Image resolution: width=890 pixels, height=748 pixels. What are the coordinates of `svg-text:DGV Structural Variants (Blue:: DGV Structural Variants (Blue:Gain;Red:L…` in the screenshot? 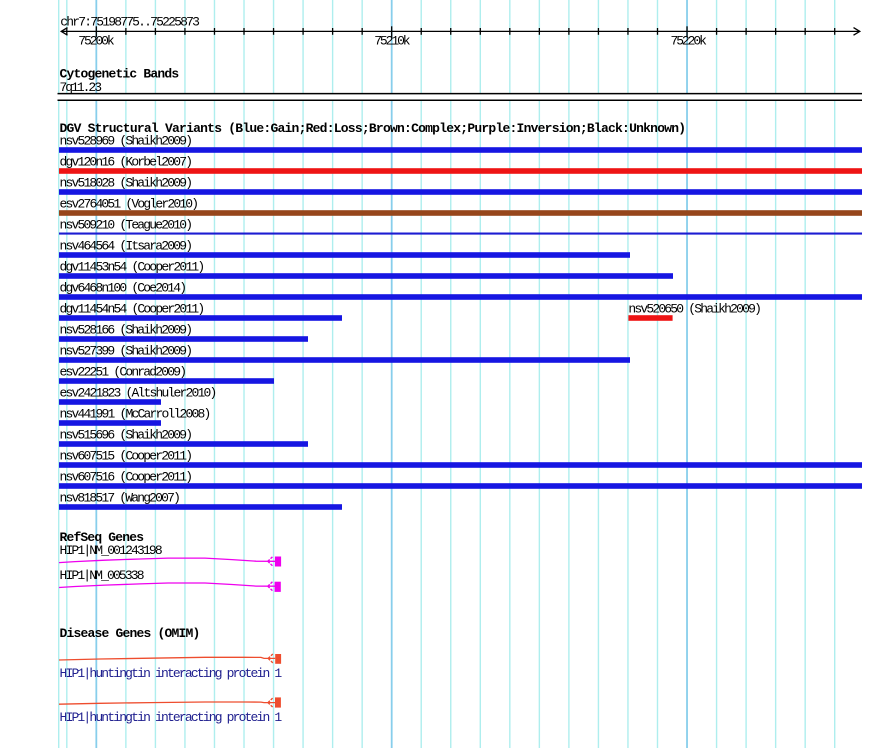 It's located at (373, 128).